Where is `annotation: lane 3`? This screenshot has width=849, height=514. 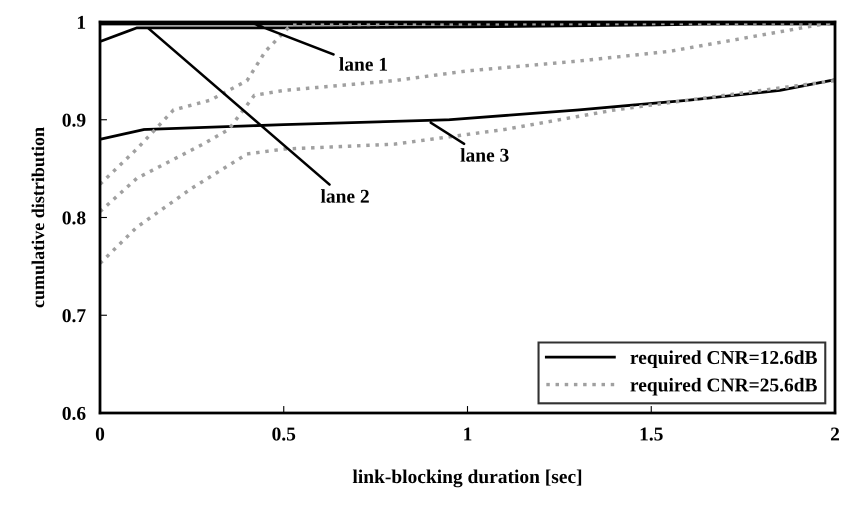 annotation: lane 3 is located at coordinates (484, 155).